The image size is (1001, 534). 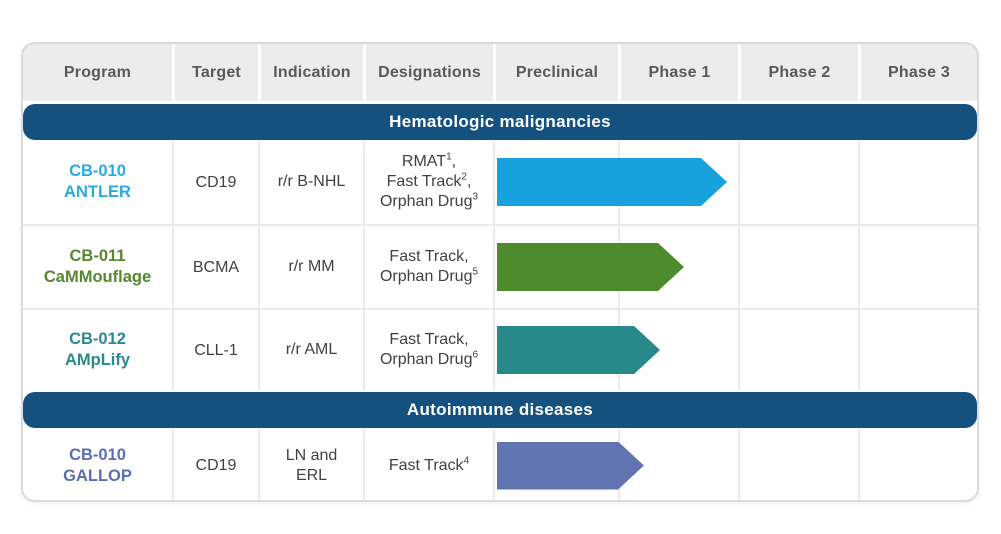 What do you see at coordinates (917, 72) in the screenshot?
I see `header-cell-phase-3: Phase 3` at bounding box center [917, 72].